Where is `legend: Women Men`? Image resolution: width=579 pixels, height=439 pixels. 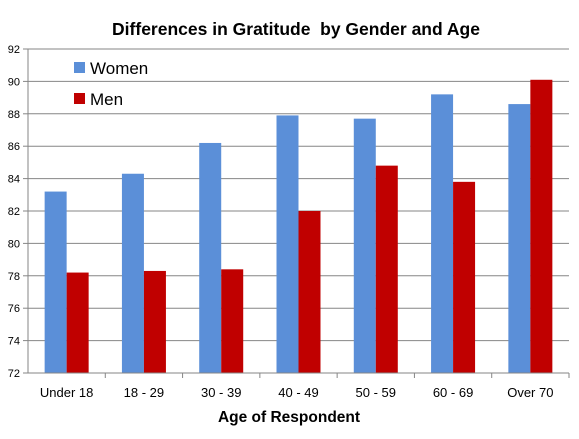 legend: Women Men is located at coordinates (111, 84).